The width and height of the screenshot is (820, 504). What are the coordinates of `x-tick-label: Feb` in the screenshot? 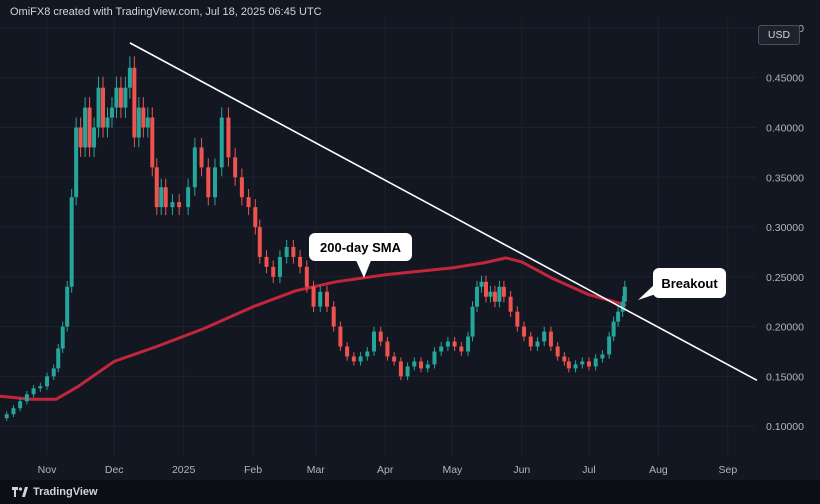 It's located at (253, 470).